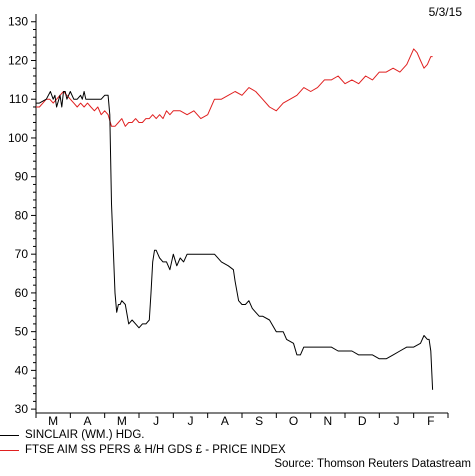 The width and height of the screenshot is (475, 476). Describe the element at coordinates (85, 435) in the screenshot. I see `legend-label-sinclair: SINCLAIR (WM.) HDG.` at that location.